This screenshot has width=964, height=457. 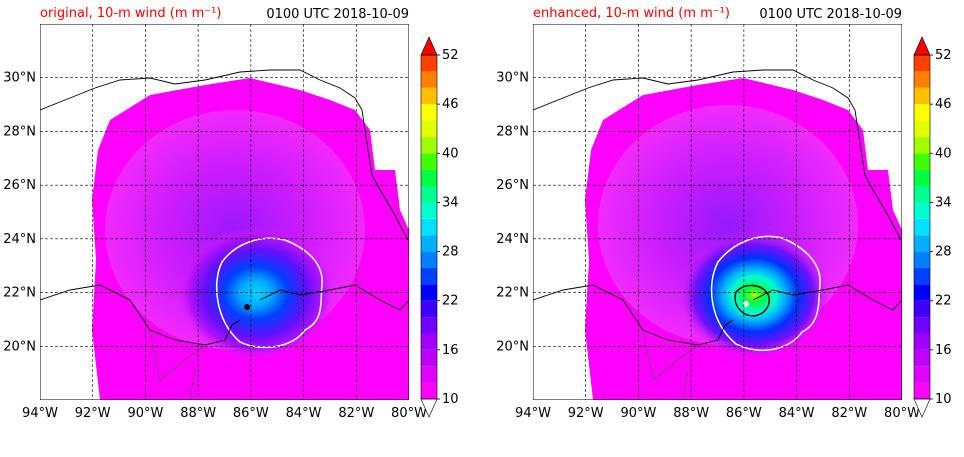 I want to click on y-tick-label: 22°N, so click(x=512, y=293).